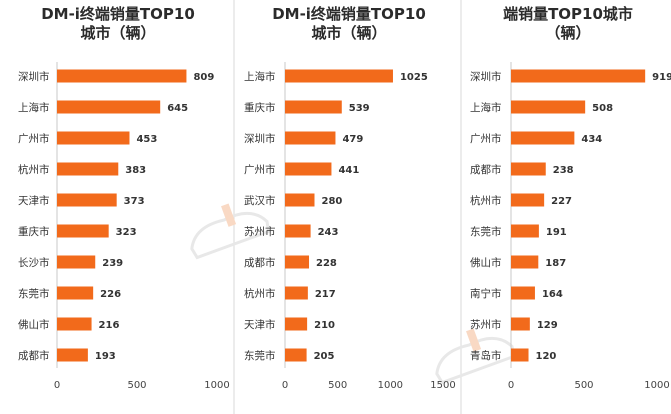 Image resolution: width=671 pixels, height=414 pixels. What do you see at coordinates (602, 108) in the screenshot?
I see `data-label: 508` at bounding box center [602, 108].